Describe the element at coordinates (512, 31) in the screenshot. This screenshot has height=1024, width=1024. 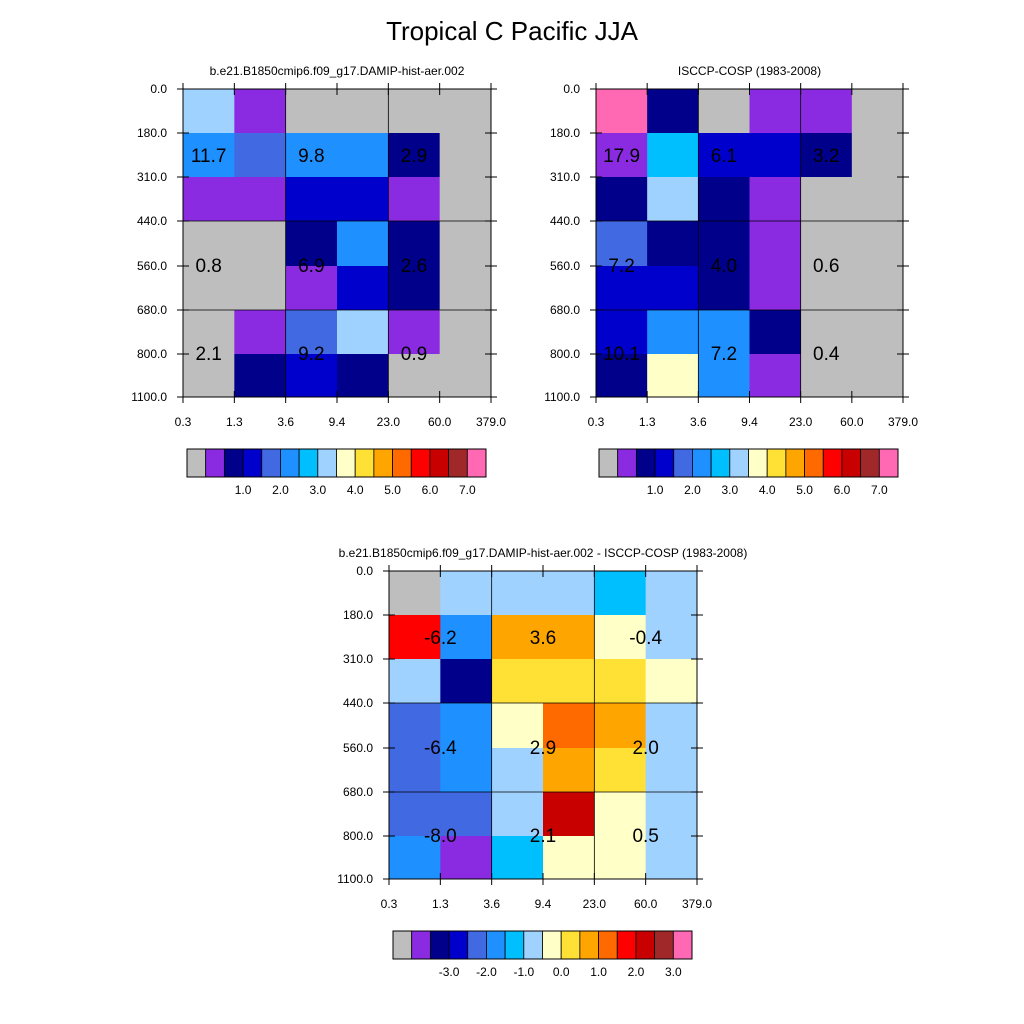
I see `figure-title: Tropical C Pacific JJA` at that location.